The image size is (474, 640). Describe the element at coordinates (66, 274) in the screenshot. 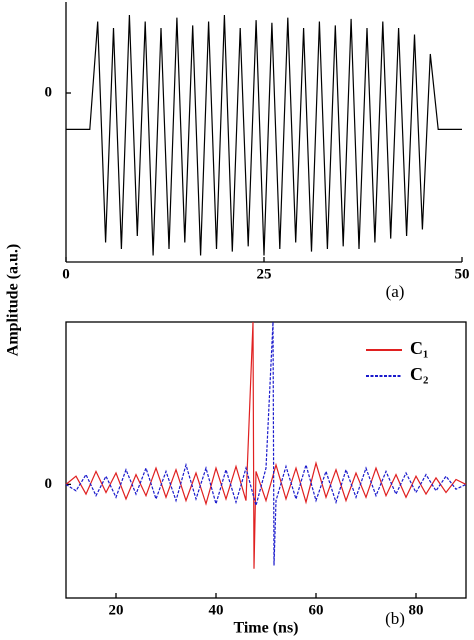

I see `x-tick-label: 0` at that location.